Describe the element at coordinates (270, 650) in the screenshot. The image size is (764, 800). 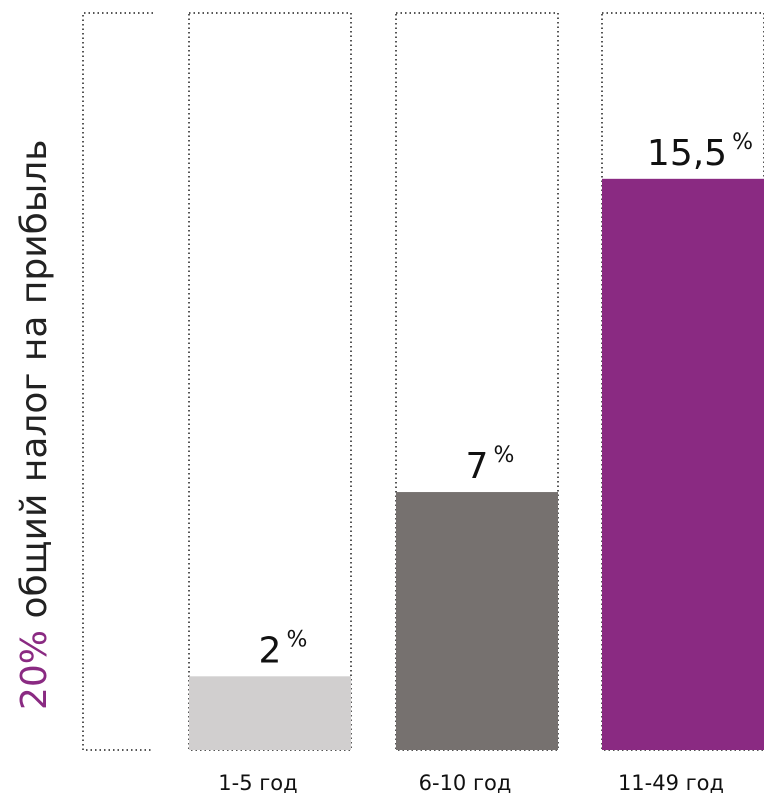
I see `value-label-1: 2` at that location.